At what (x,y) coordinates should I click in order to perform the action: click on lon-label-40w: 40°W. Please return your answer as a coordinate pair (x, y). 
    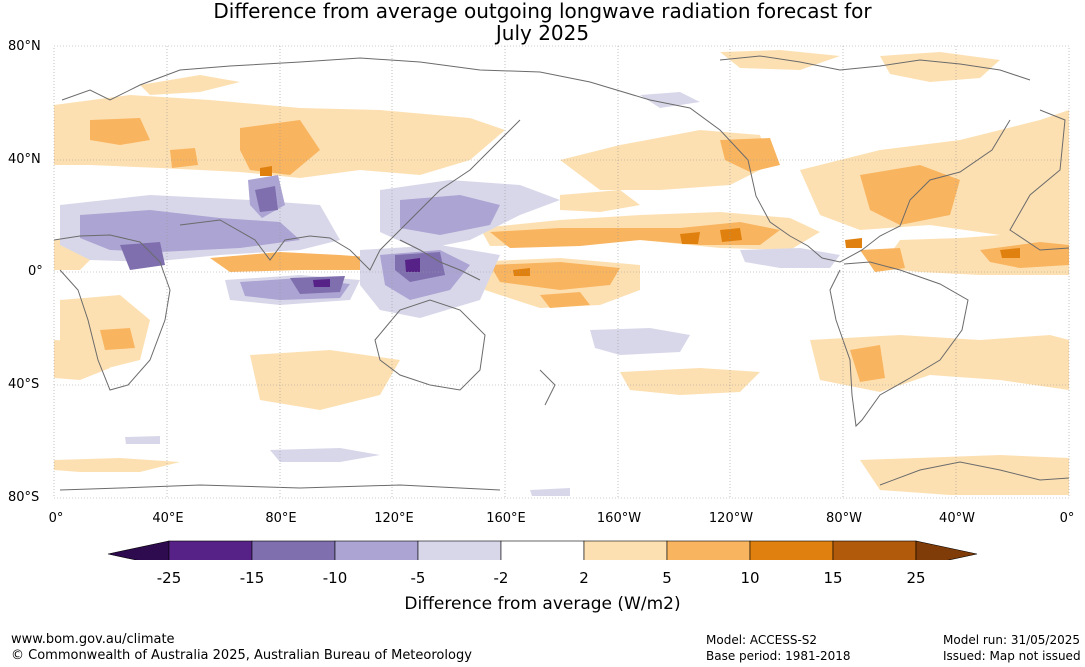
    Looking at the image, I should click on (957, 518).